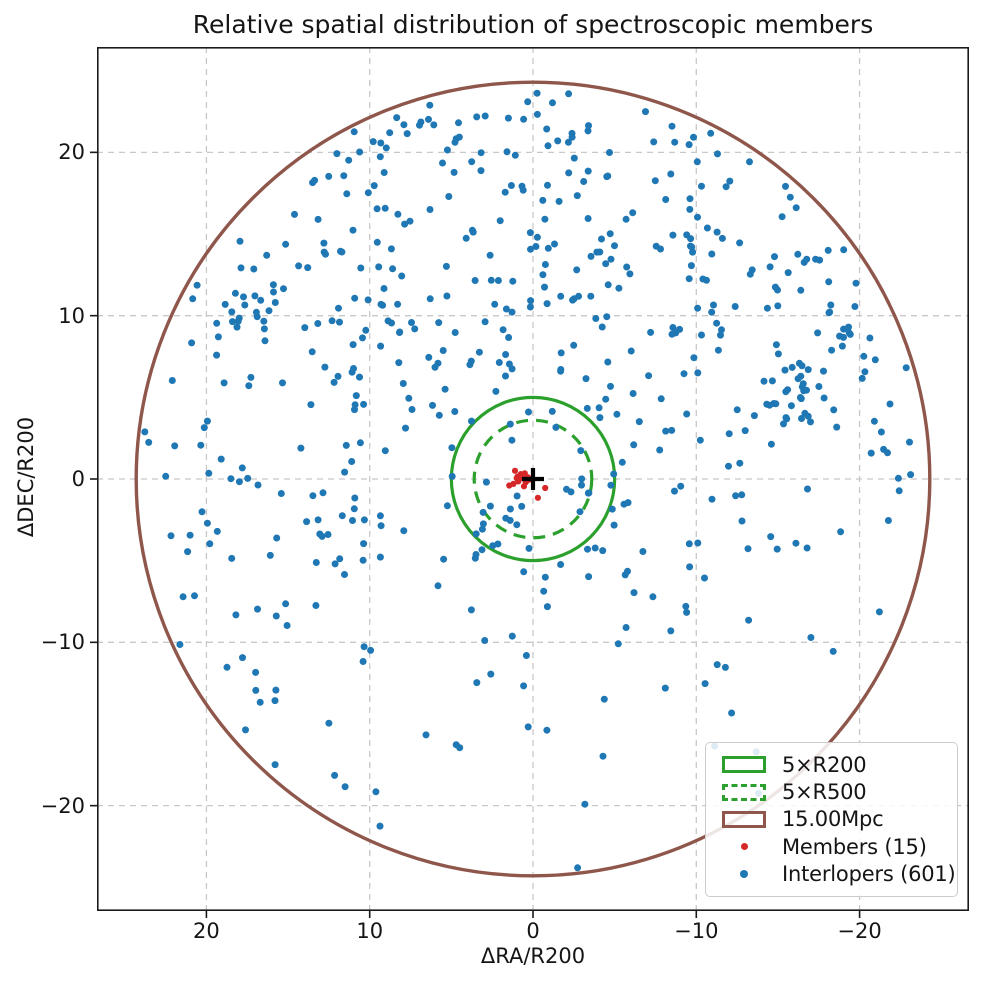 This screenshot has height=984, width=982. What do you see at coordinates (545, 488) in the screenshot?
I see `member-point` at bounding box center [545, 488].